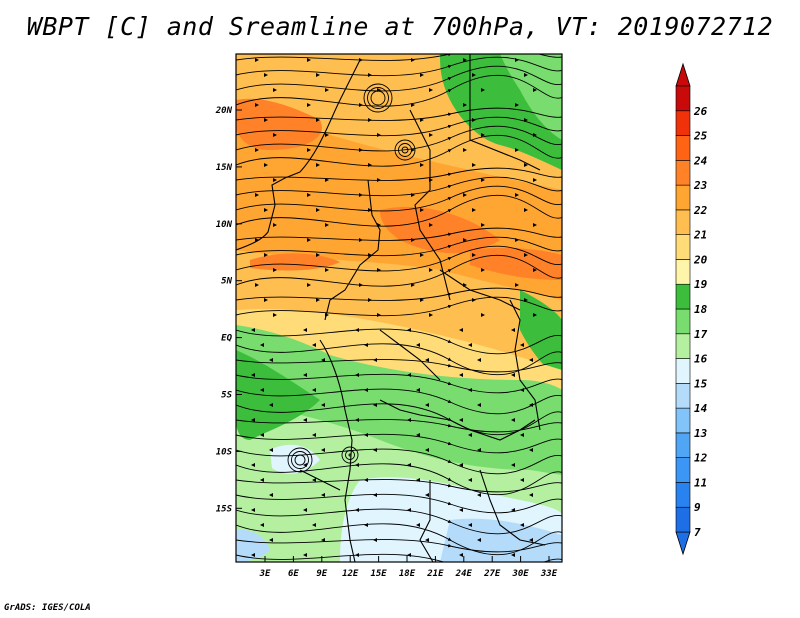  Describe the element at coordinates (224, 111) in the screenshot. I see `lat-tick-label: 20N` at that location.